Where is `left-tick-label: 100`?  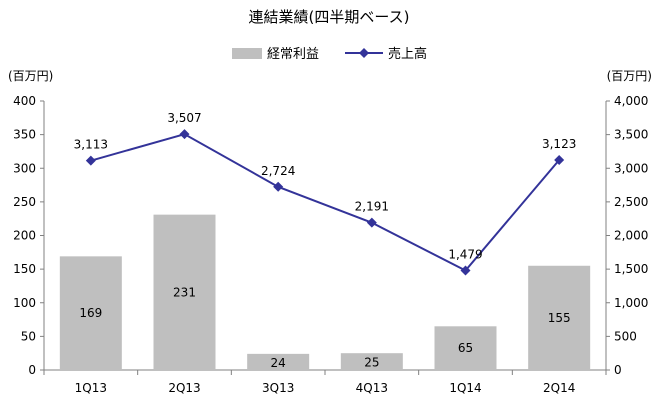
left-tick-label: 100 is located at coordinates (24, 303).